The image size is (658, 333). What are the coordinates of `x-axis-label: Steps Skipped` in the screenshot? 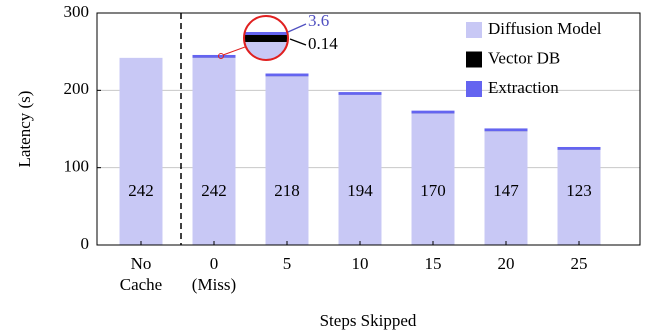 It's located at (368, 320).